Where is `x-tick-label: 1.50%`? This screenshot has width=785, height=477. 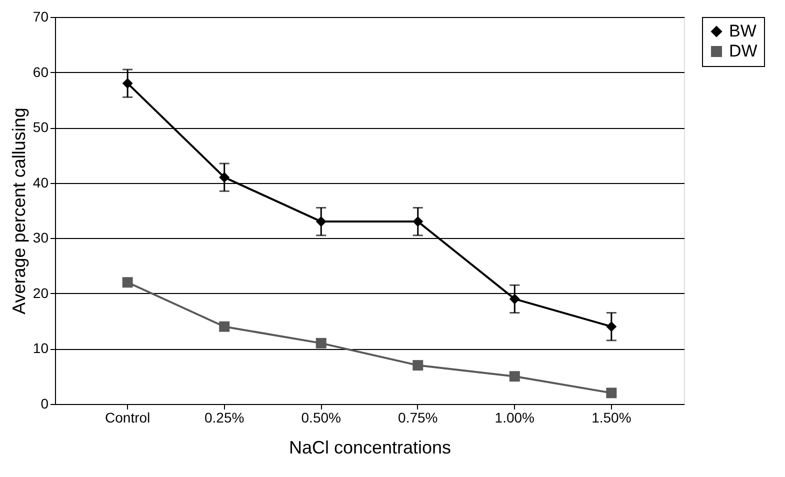
x-tick-label: 1.50% is located at coordinates (612, 418).